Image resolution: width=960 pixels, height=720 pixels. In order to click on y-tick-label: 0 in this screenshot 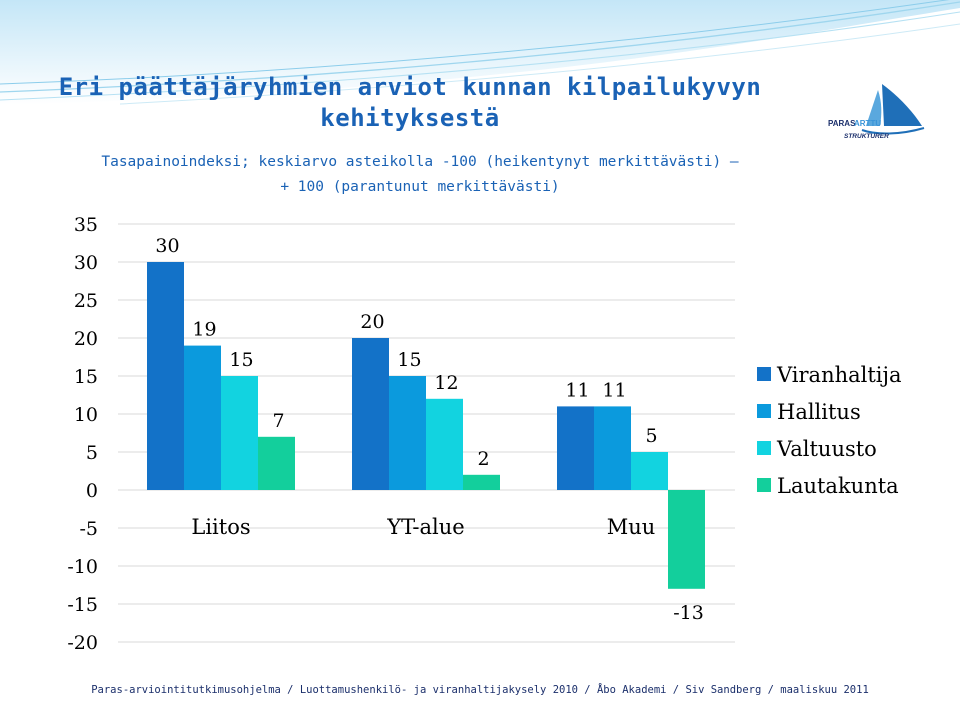, I will do `click(92, 491)`.